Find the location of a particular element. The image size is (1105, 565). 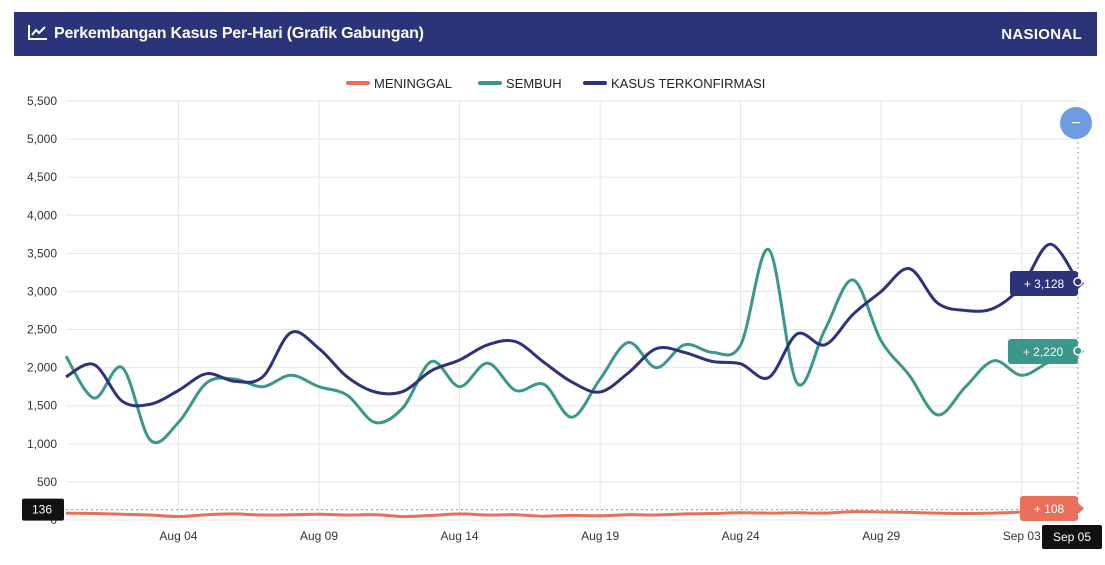

crosshair-x-label-bg is located at coordinates (1072, 537).